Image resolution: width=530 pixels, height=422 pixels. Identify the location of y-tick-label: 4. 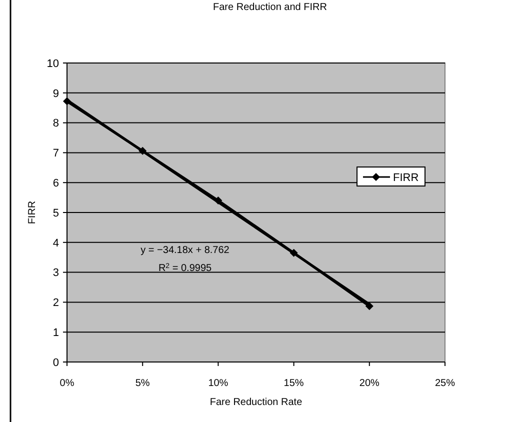
(55, 243).